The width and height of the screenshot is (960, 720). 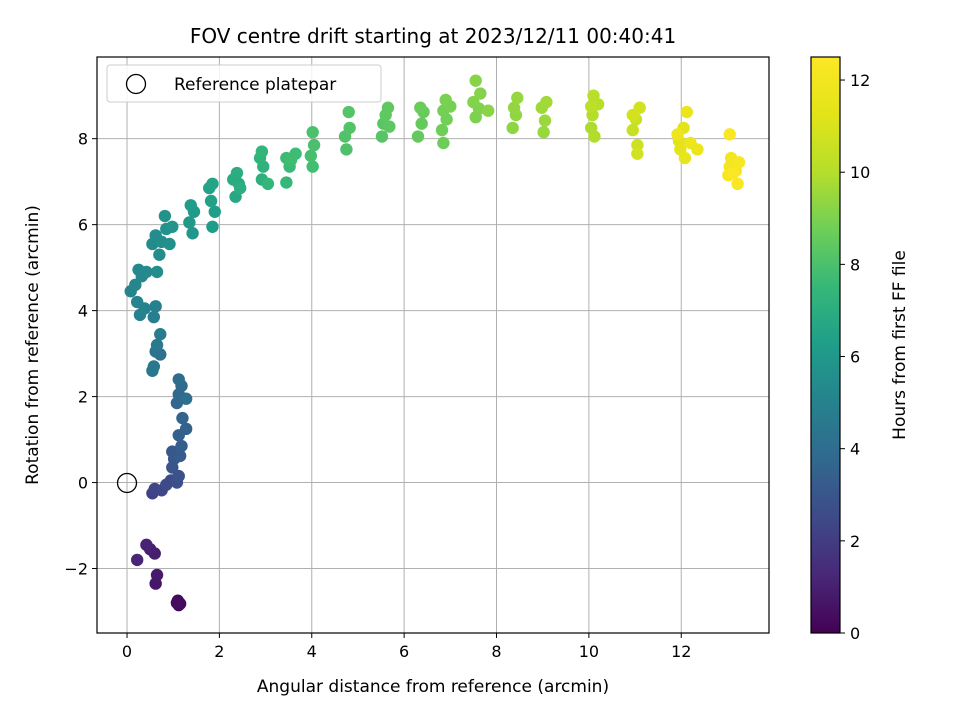 What do you see at coordinates (83, 397) in the screenshot?
I see `y-tick-label: 2` at bounding box center [83, 397].